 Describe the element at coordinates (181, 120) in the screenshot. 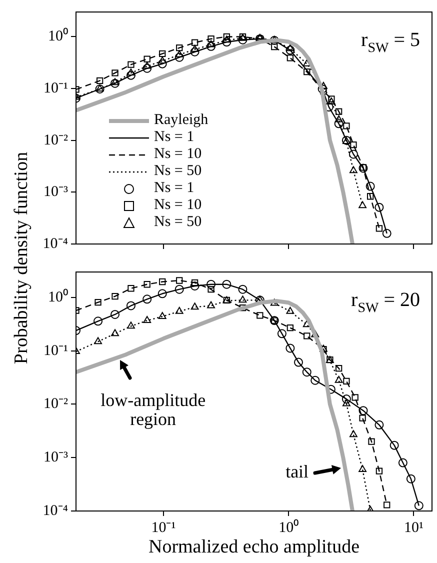

I see `legend-label: Rayleigh` at that location.